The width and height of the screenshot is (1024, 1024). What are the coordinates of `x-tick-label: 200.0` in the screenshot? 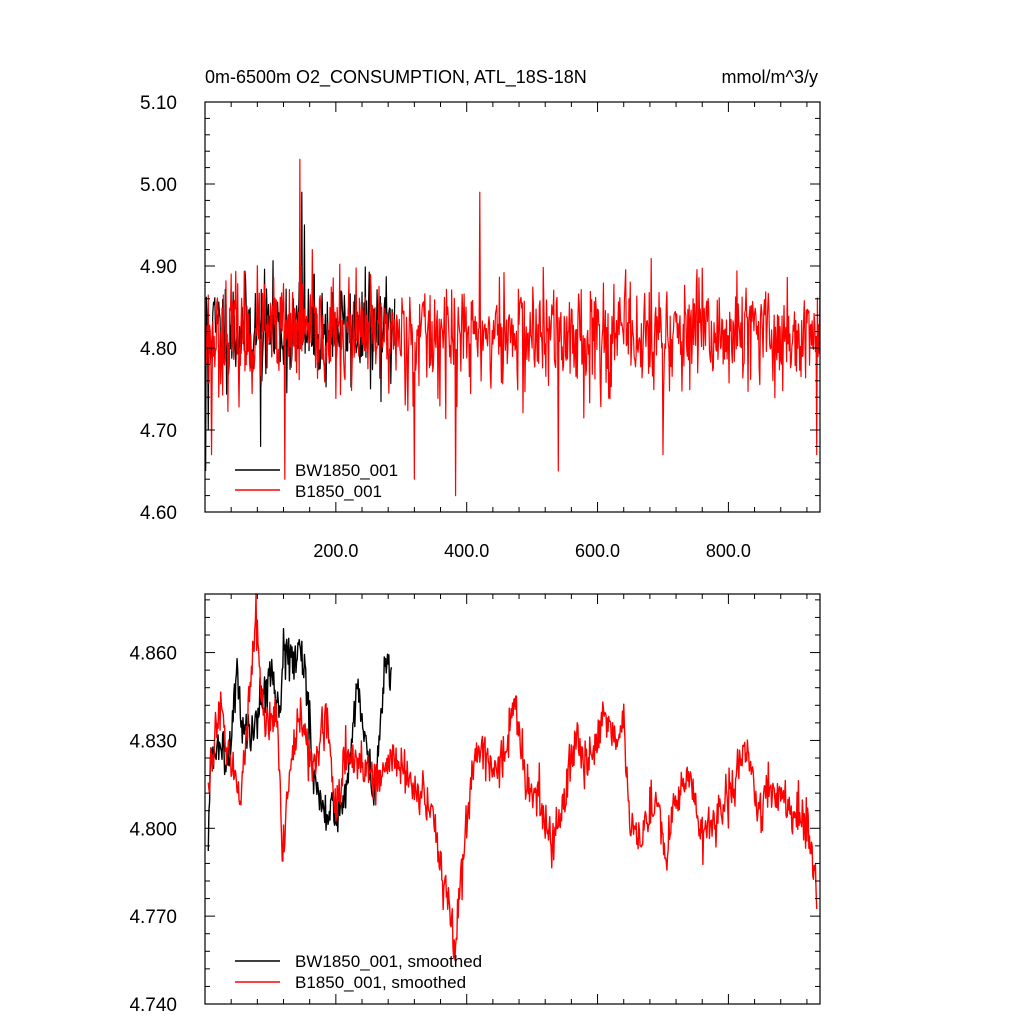 It's located at (335, 551).